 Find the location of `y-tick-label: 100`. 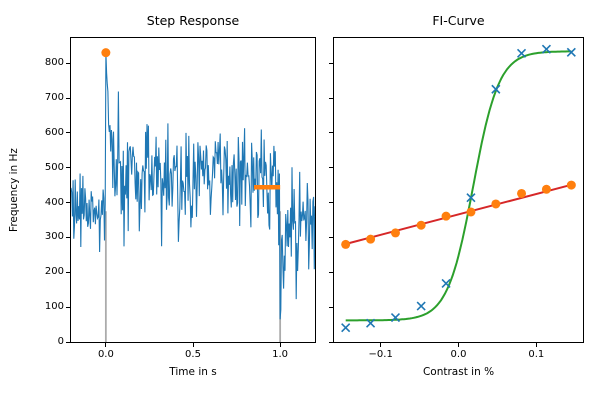

y-tick-label: 100 is located at coordinates (54, 307).